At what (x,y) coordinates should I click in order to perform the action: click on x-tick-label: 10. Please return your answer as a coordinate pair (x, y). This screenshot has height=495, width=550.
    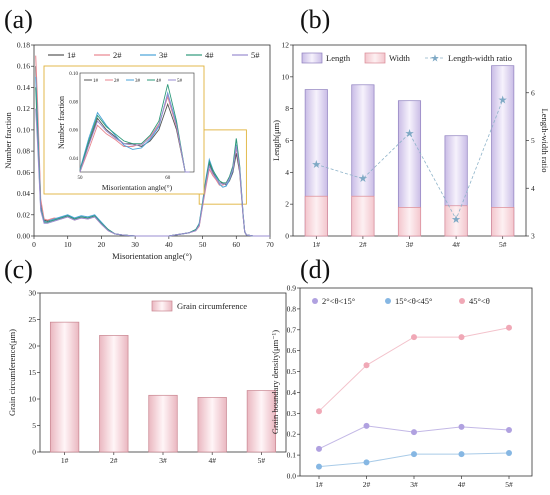
    Looking at the image, I should click on (68, 244).